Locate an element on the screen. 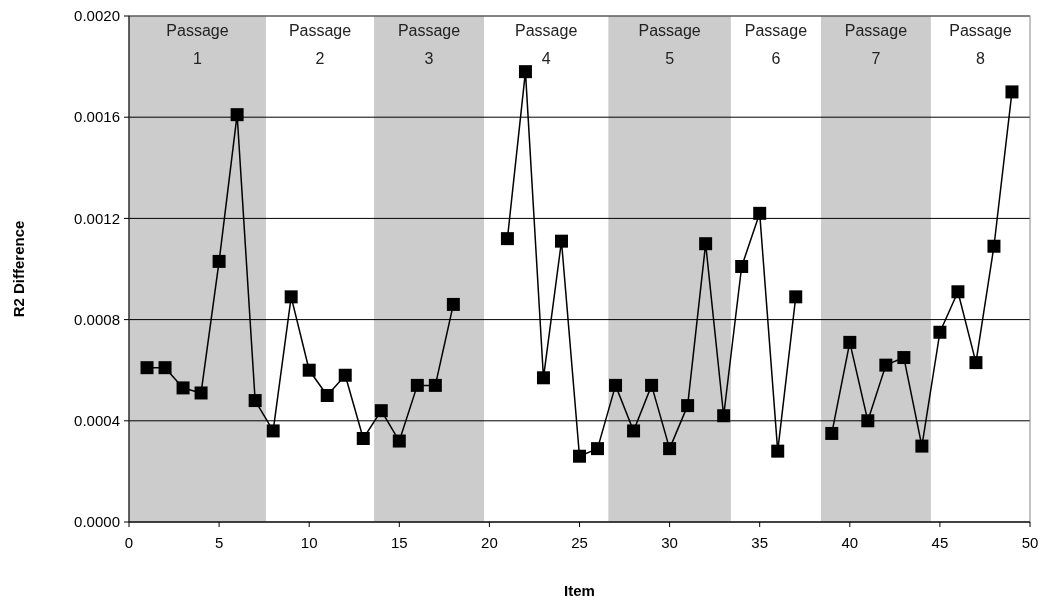  annotation: Passage 4 is located at coordinates (546, 44).